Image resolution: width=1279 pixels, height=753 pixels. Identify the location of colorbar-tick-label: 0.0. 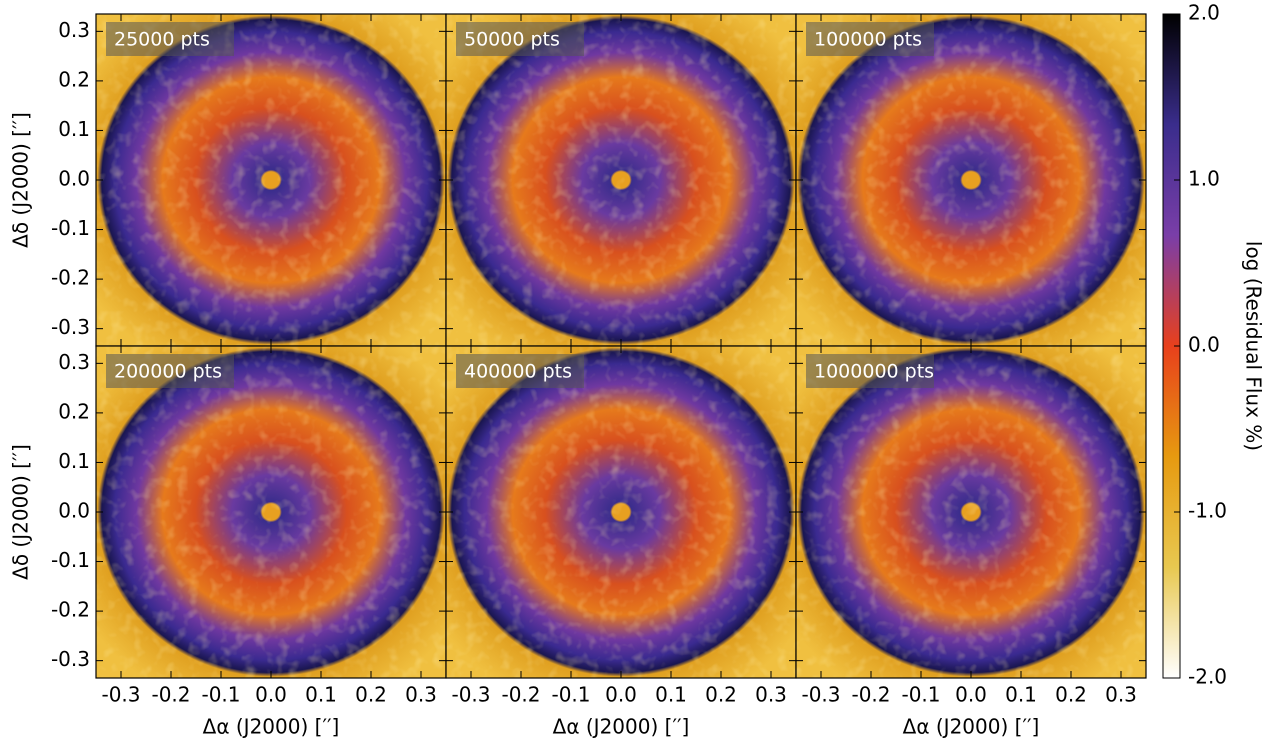
(1204, 345).